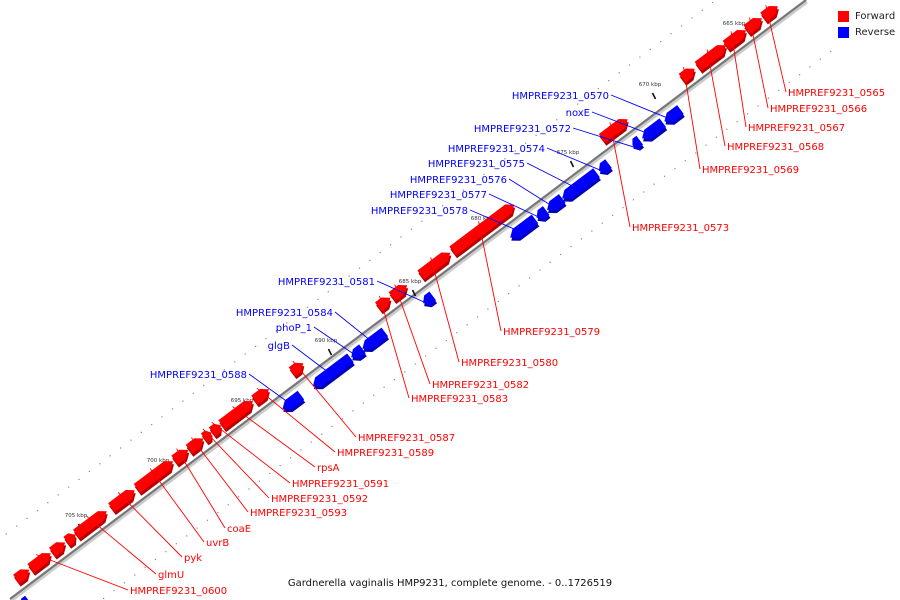 The width and height of the screenshot is (900, 600). I want to click on gene-rpsa, so click(236, 417).